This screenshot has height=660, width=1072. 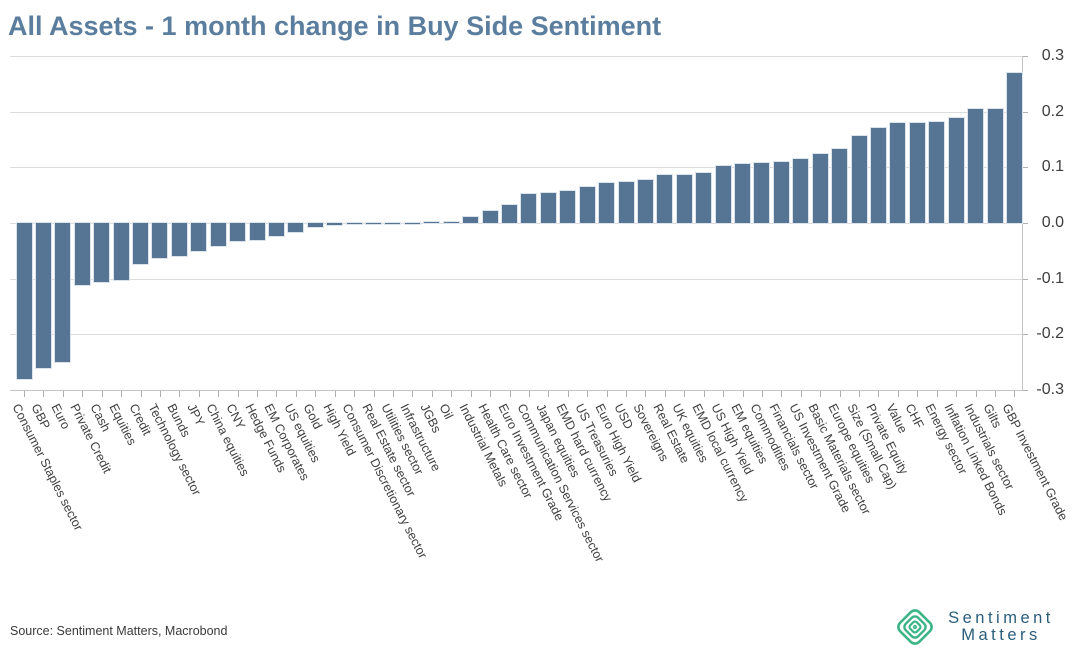 I want to click on y-axis-tick-label: -0.3, so click(x=1050, y=389).